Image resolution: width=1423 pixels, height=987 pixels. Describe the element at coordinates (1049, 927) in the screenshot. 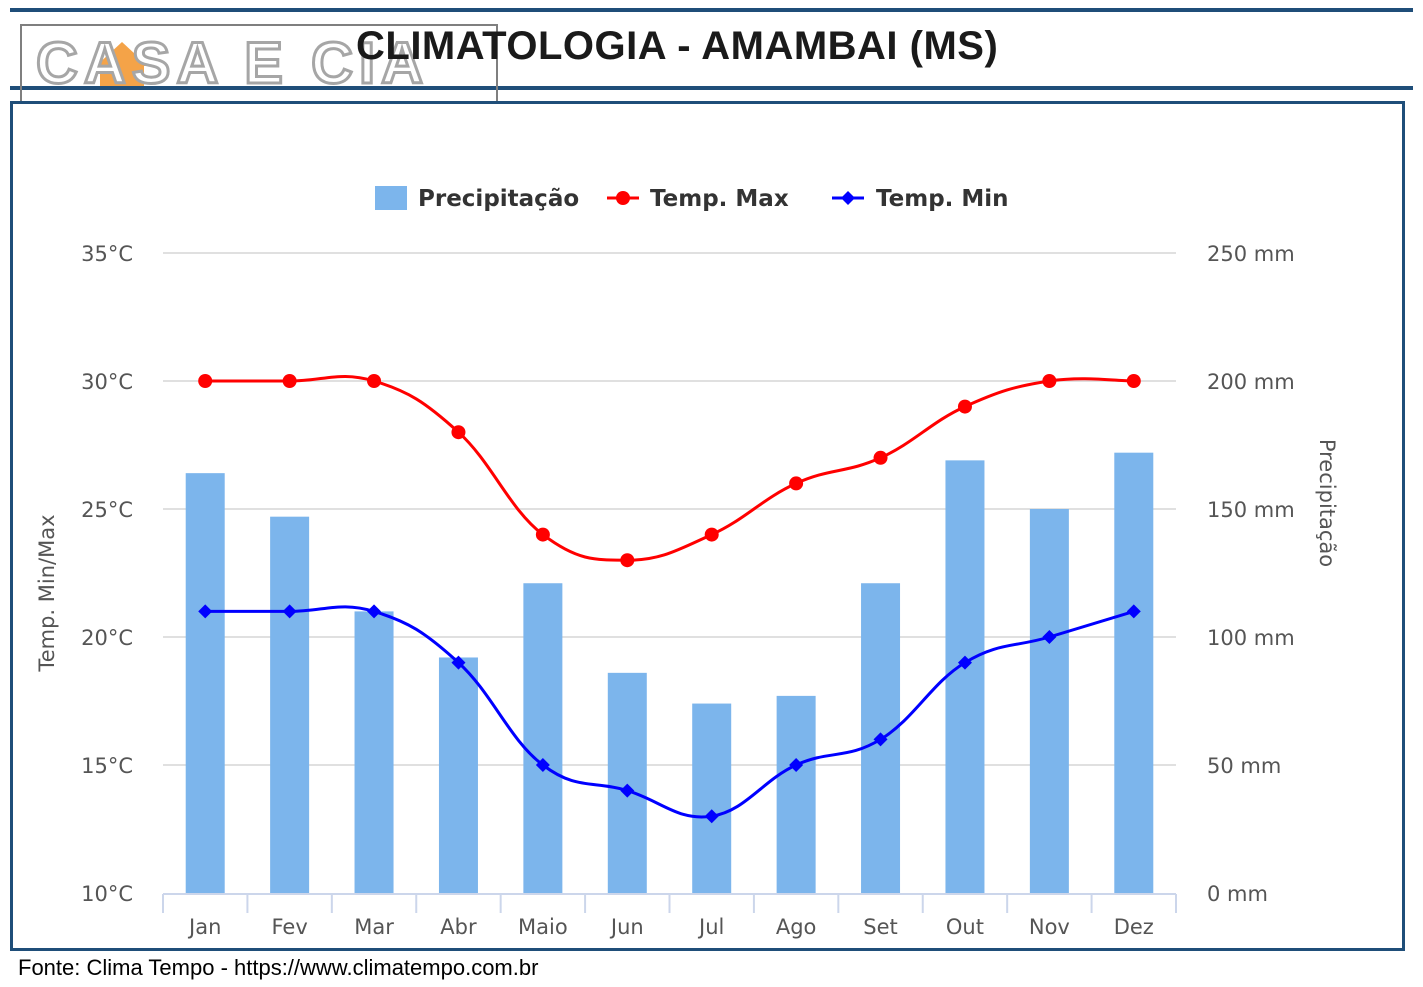

I see `x-tick-label: Nov` at that location.